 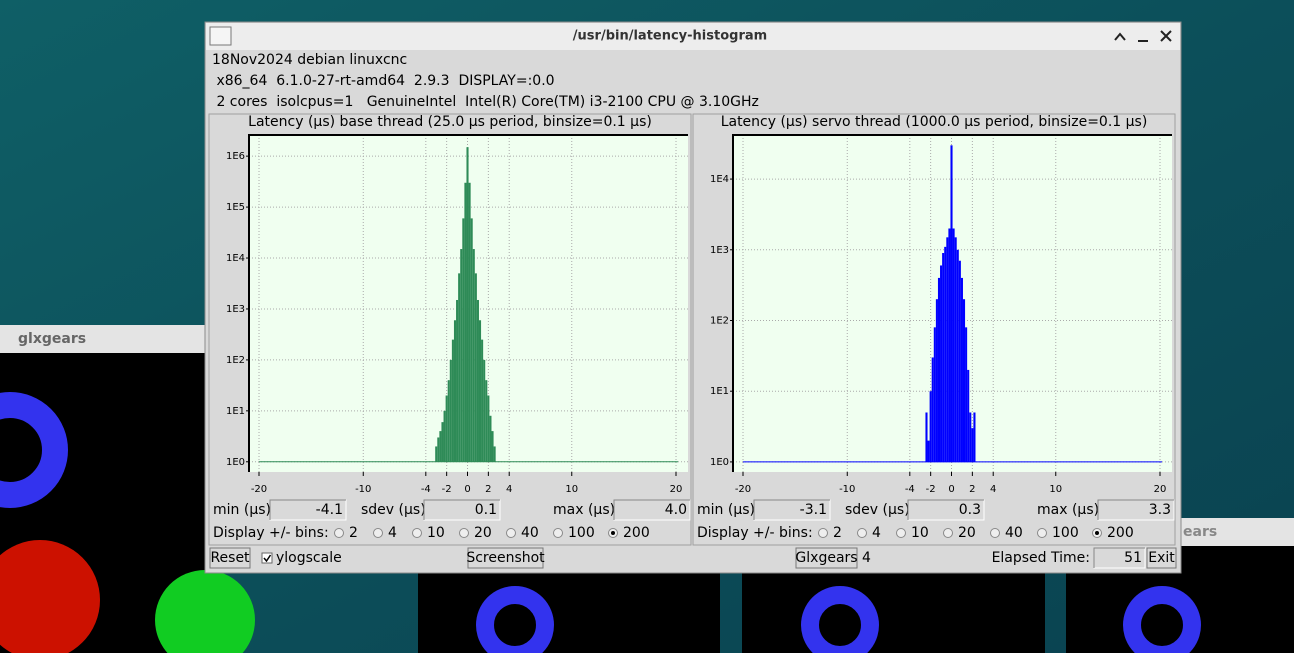 I want to click on screenshot-button, so click(x=505, y=558).